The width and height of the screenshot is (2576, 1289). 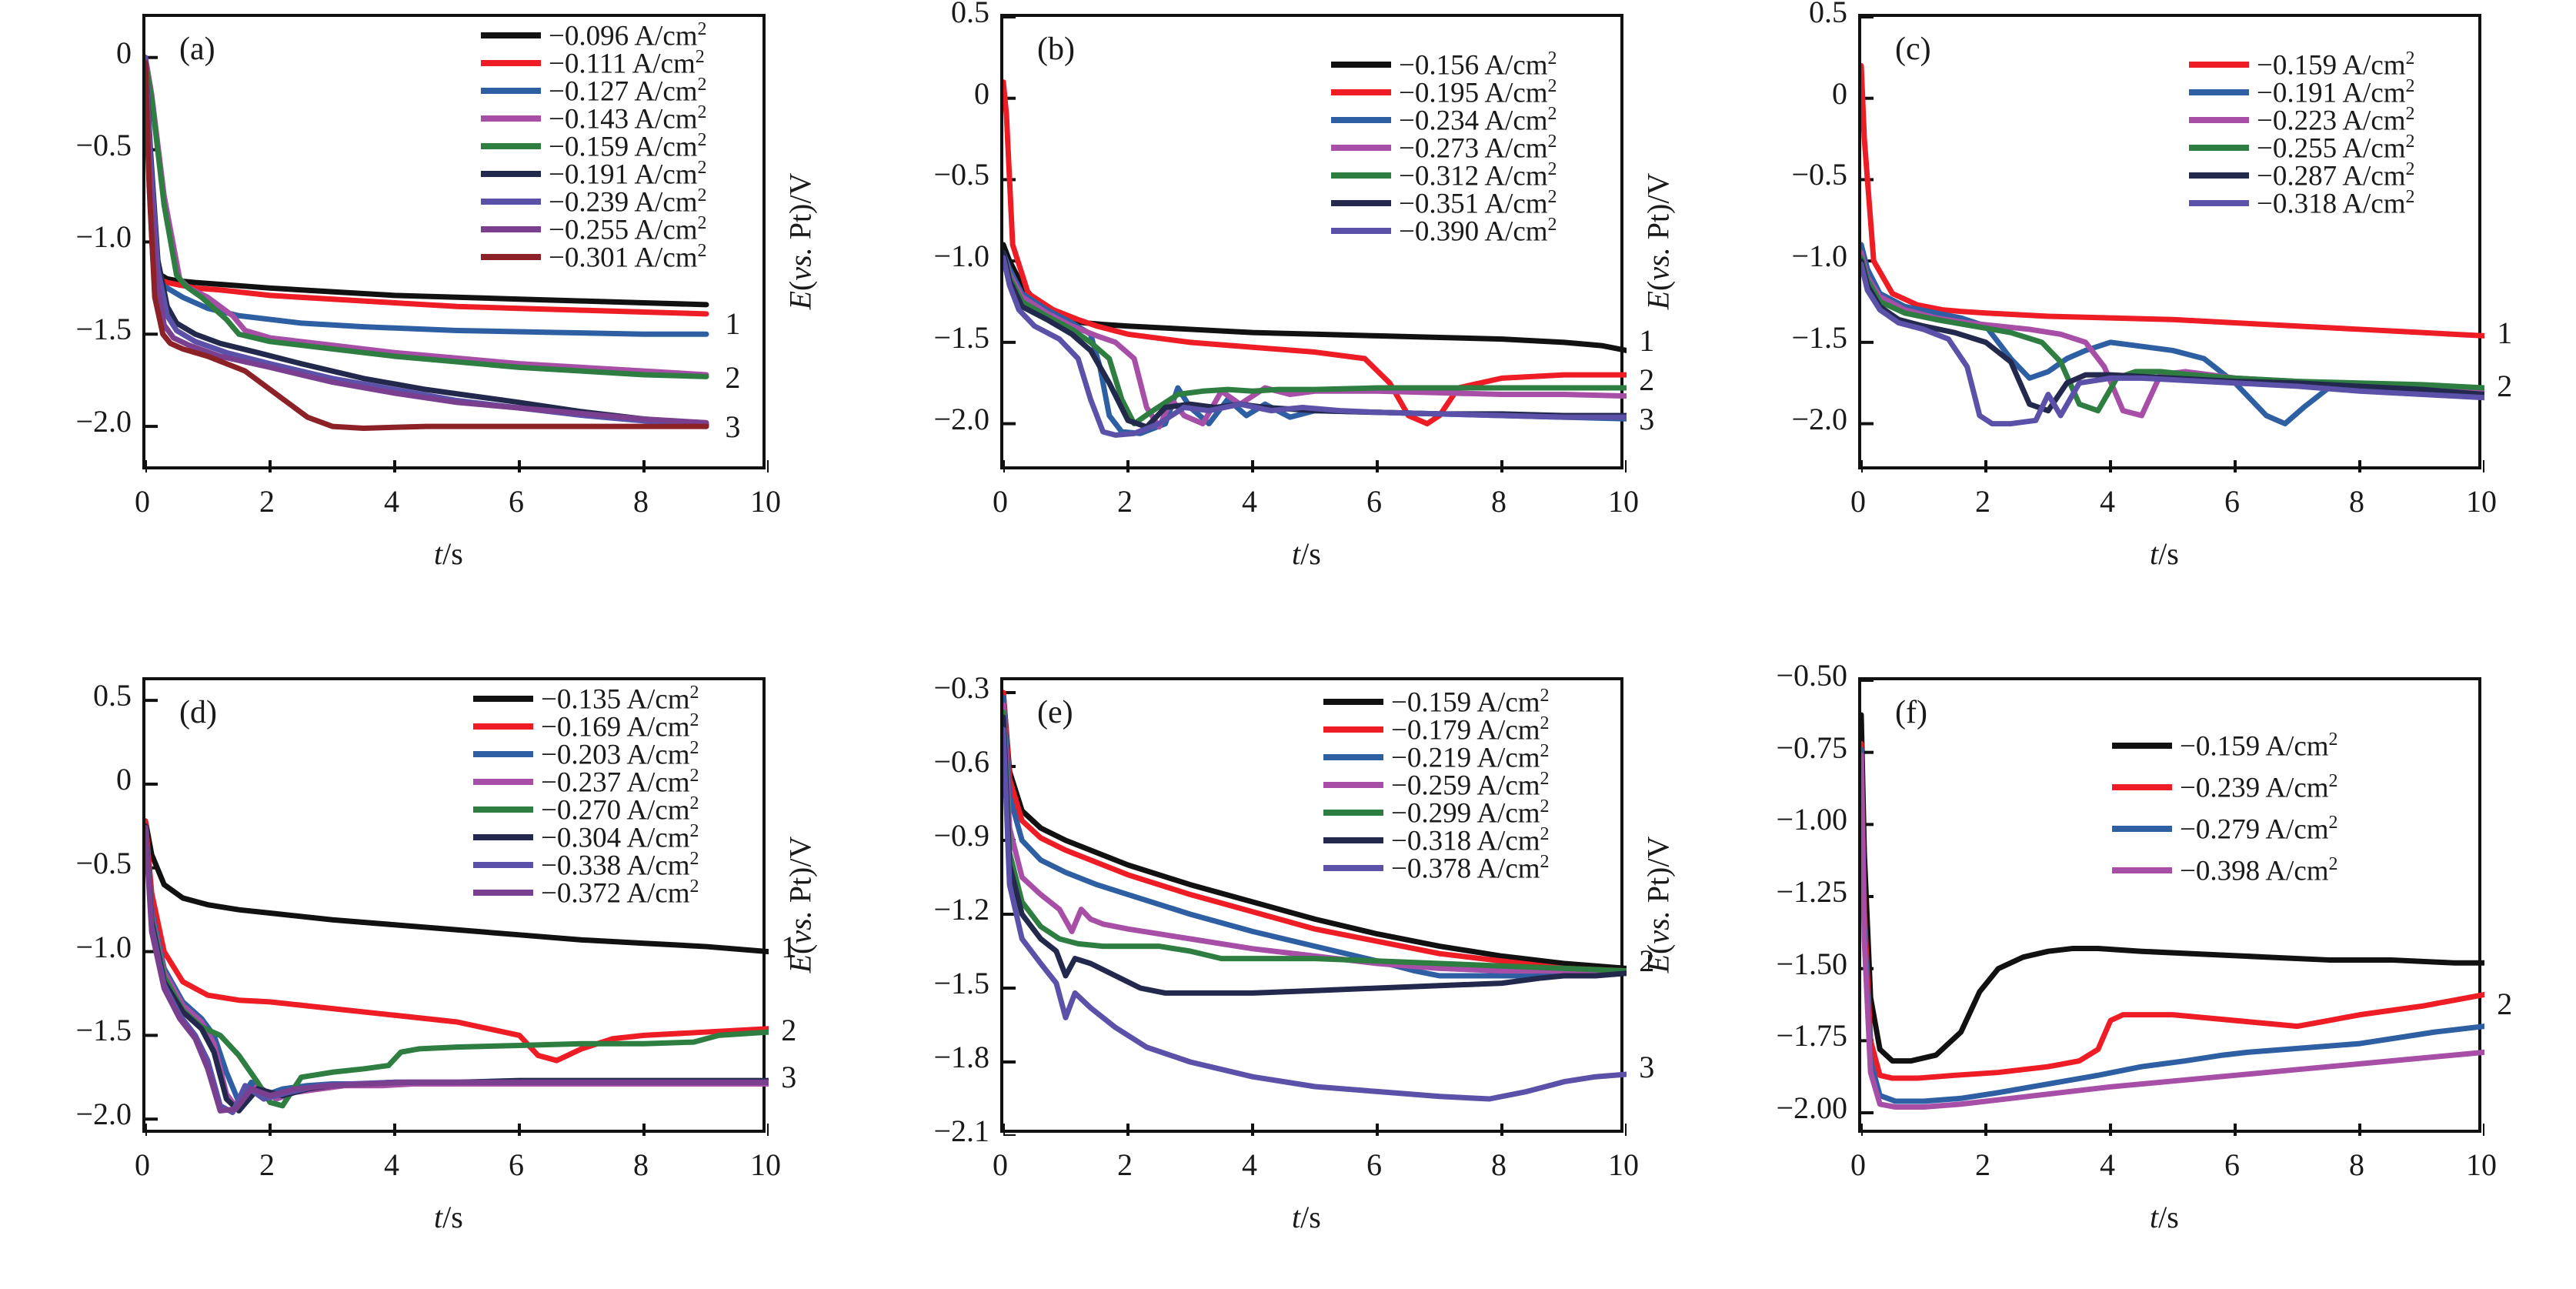 What do you see at coordinates (2336, 92) in the screenshot?
I see `legend-label: −0.191 A/cm2` at bounding box center [2336, 92].